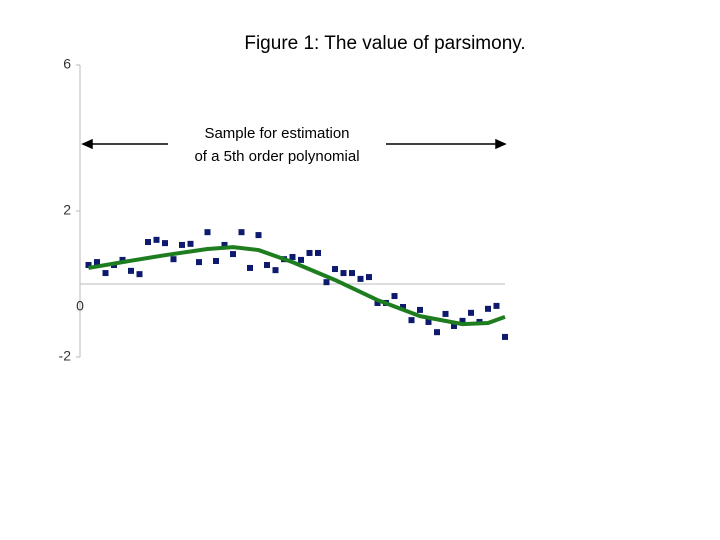 The image size is (720, 540). I want to click on fit-line, so click(297, 286).